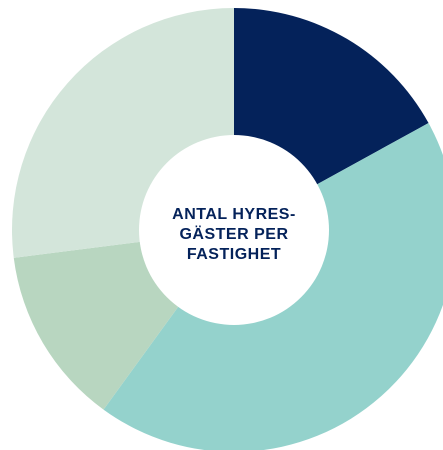 This screenshot has width=443, height=450. What do you see at coordinates (233, 234) in the screenshot?
I see `center-label-line-2: GÄSTER PER` at bounding box center [233, 234].